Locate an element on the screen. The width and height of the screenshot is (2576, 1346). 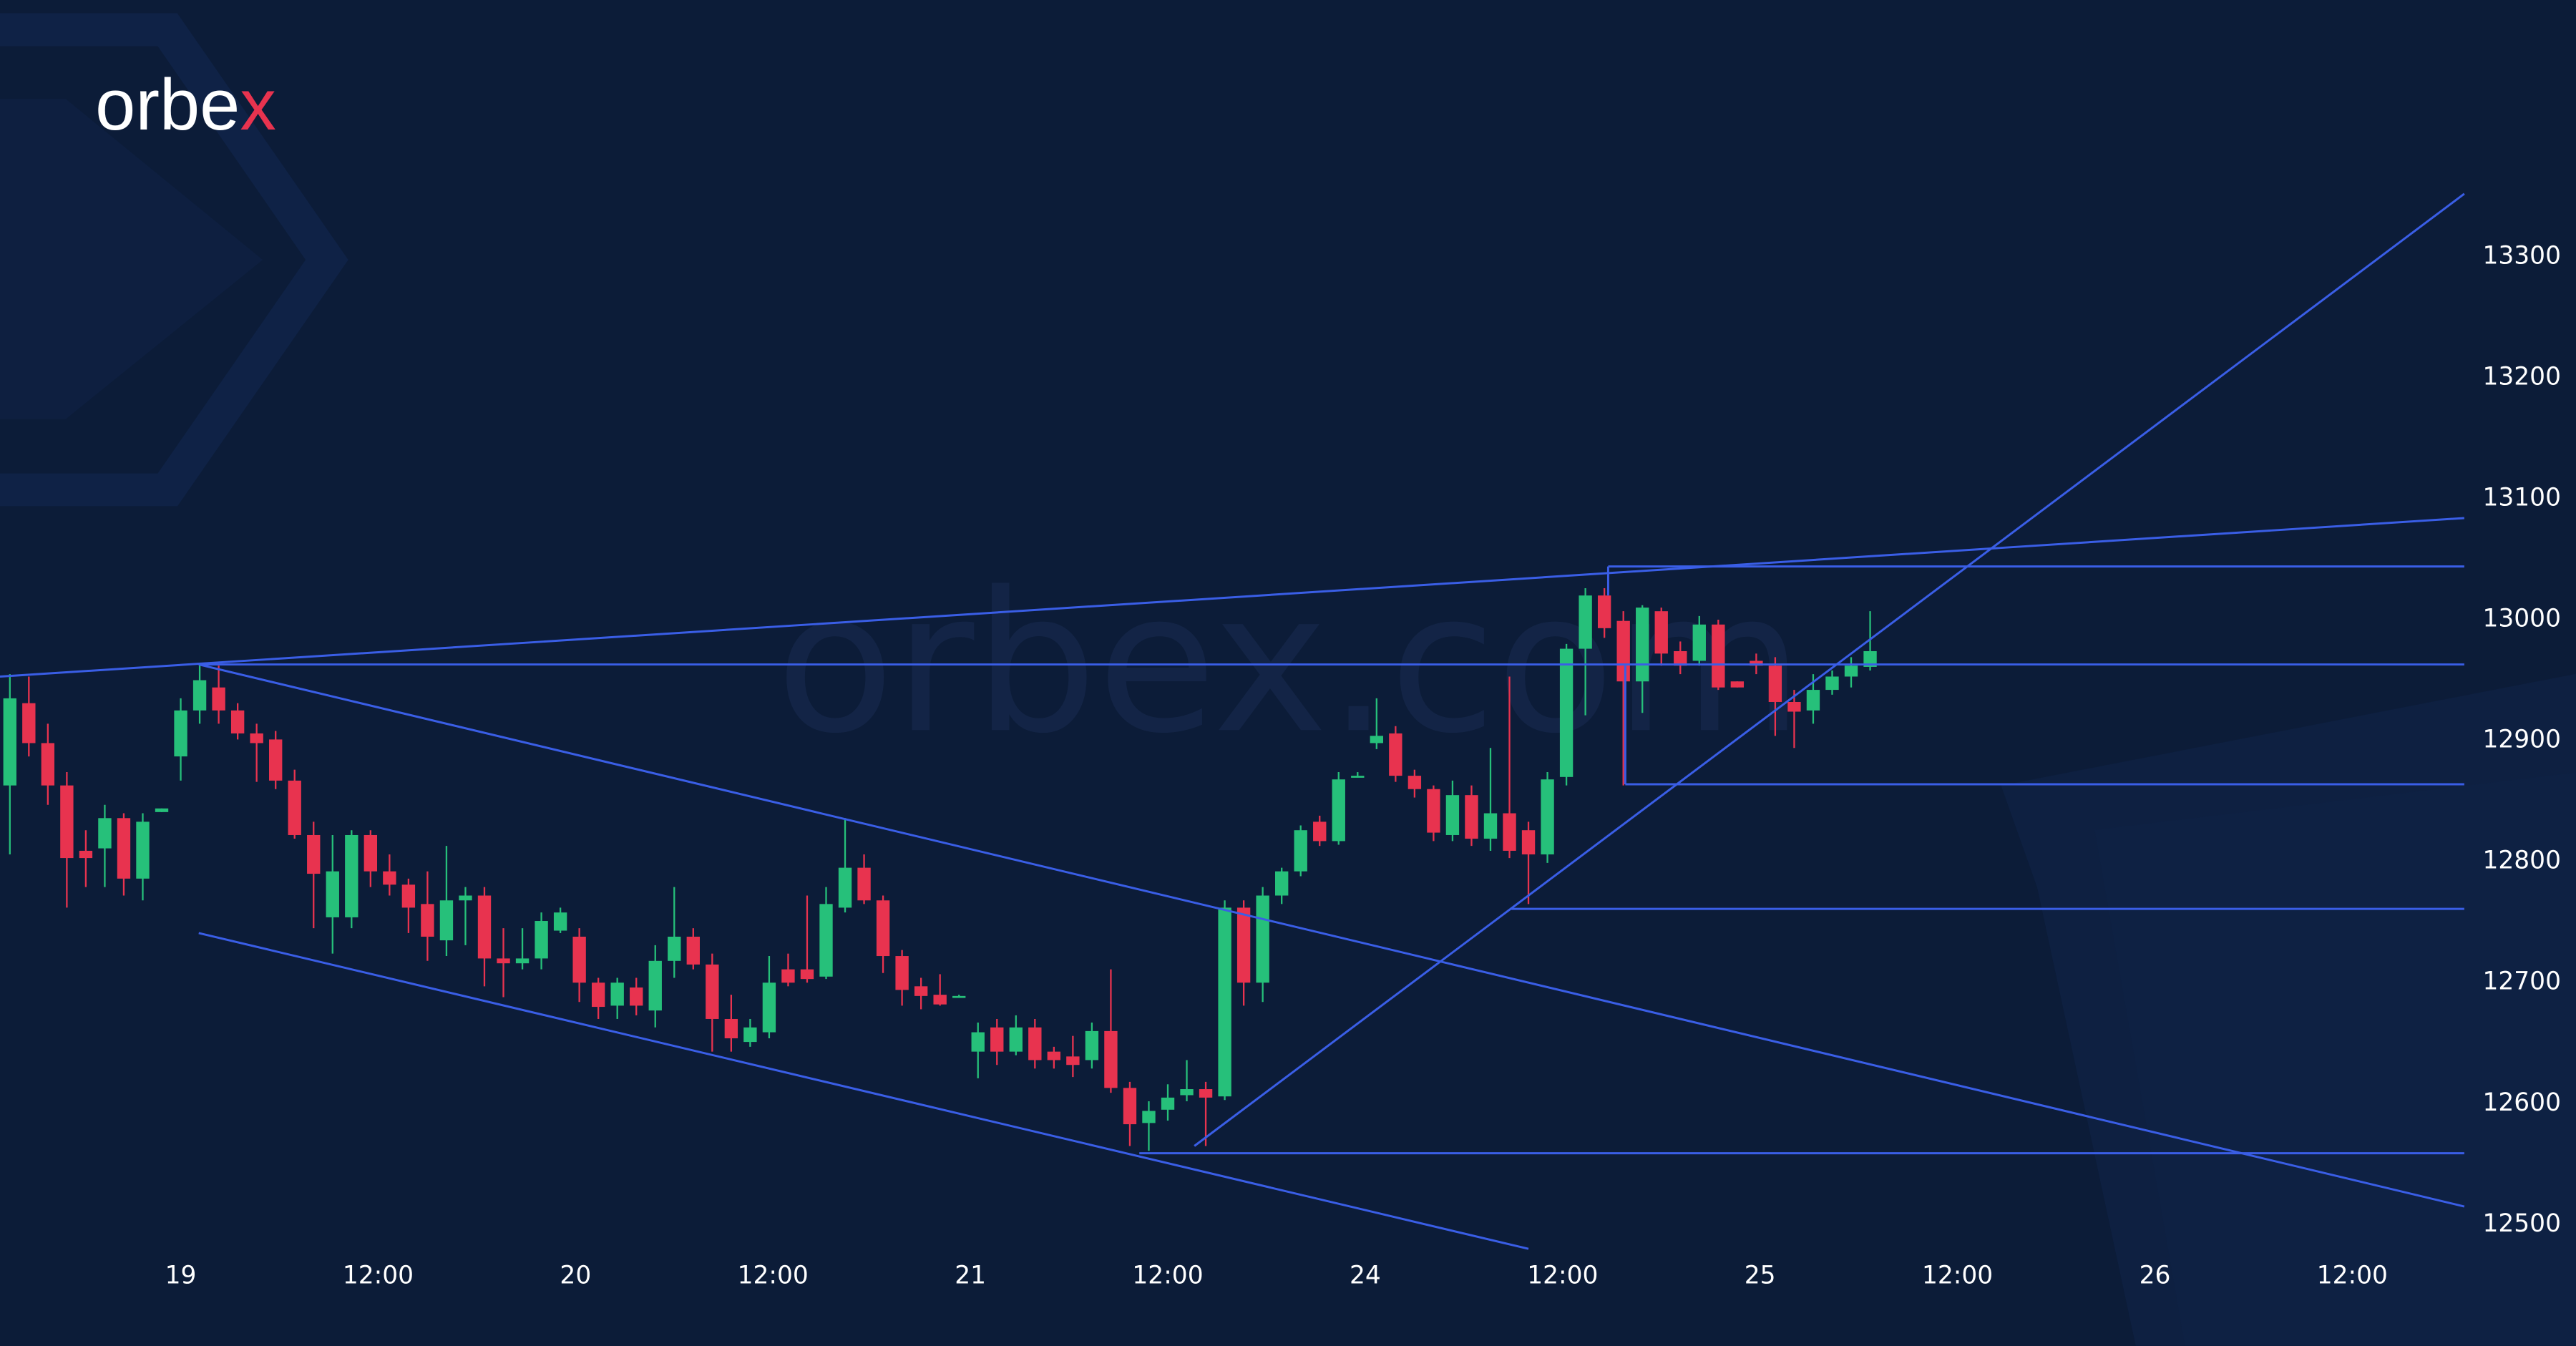
y-tick-label: 13000 is located at coordinates (2521, 619).